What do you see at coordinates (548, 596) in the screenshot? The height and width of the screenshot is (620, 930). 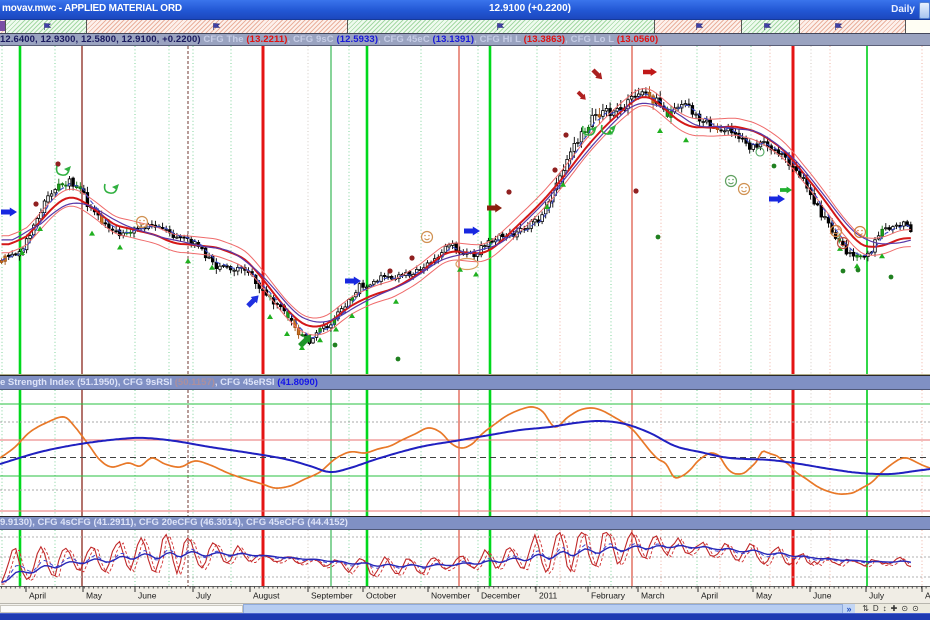 I see `svg-text: 2011` at bounding box center [548, 596].